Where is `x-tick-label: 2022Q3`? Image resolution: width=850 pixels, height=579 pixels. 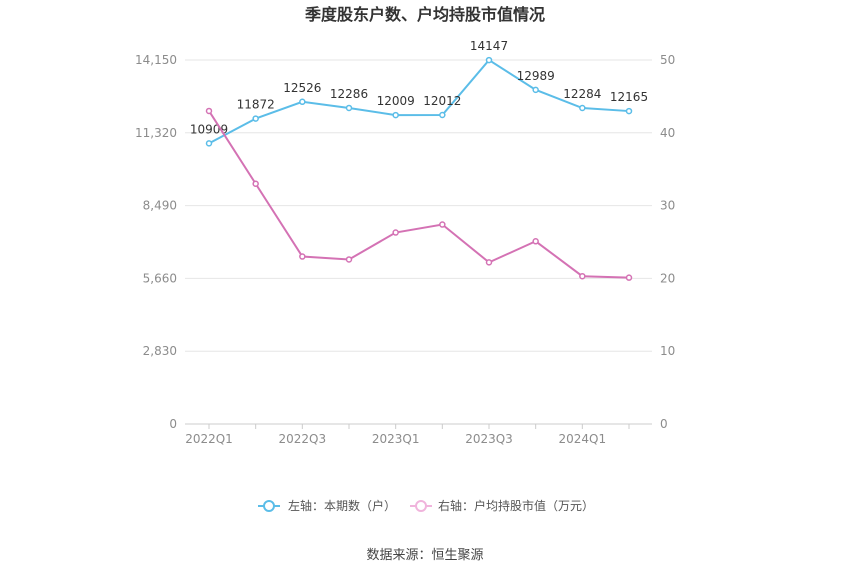
x-tick-label: 2022Q3 is located at coordinates (303, 439).